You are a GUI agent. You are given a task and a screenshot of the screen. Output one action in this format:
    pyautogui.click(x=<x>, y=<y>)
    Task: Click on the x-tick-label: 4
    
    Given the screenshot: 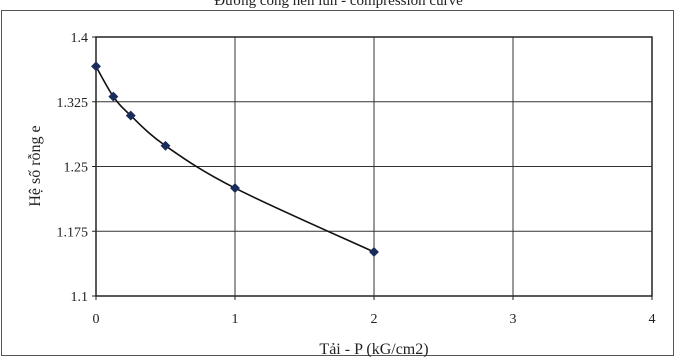 What is the action you would take?
    pyautogui.click(x=652, y=319)
    